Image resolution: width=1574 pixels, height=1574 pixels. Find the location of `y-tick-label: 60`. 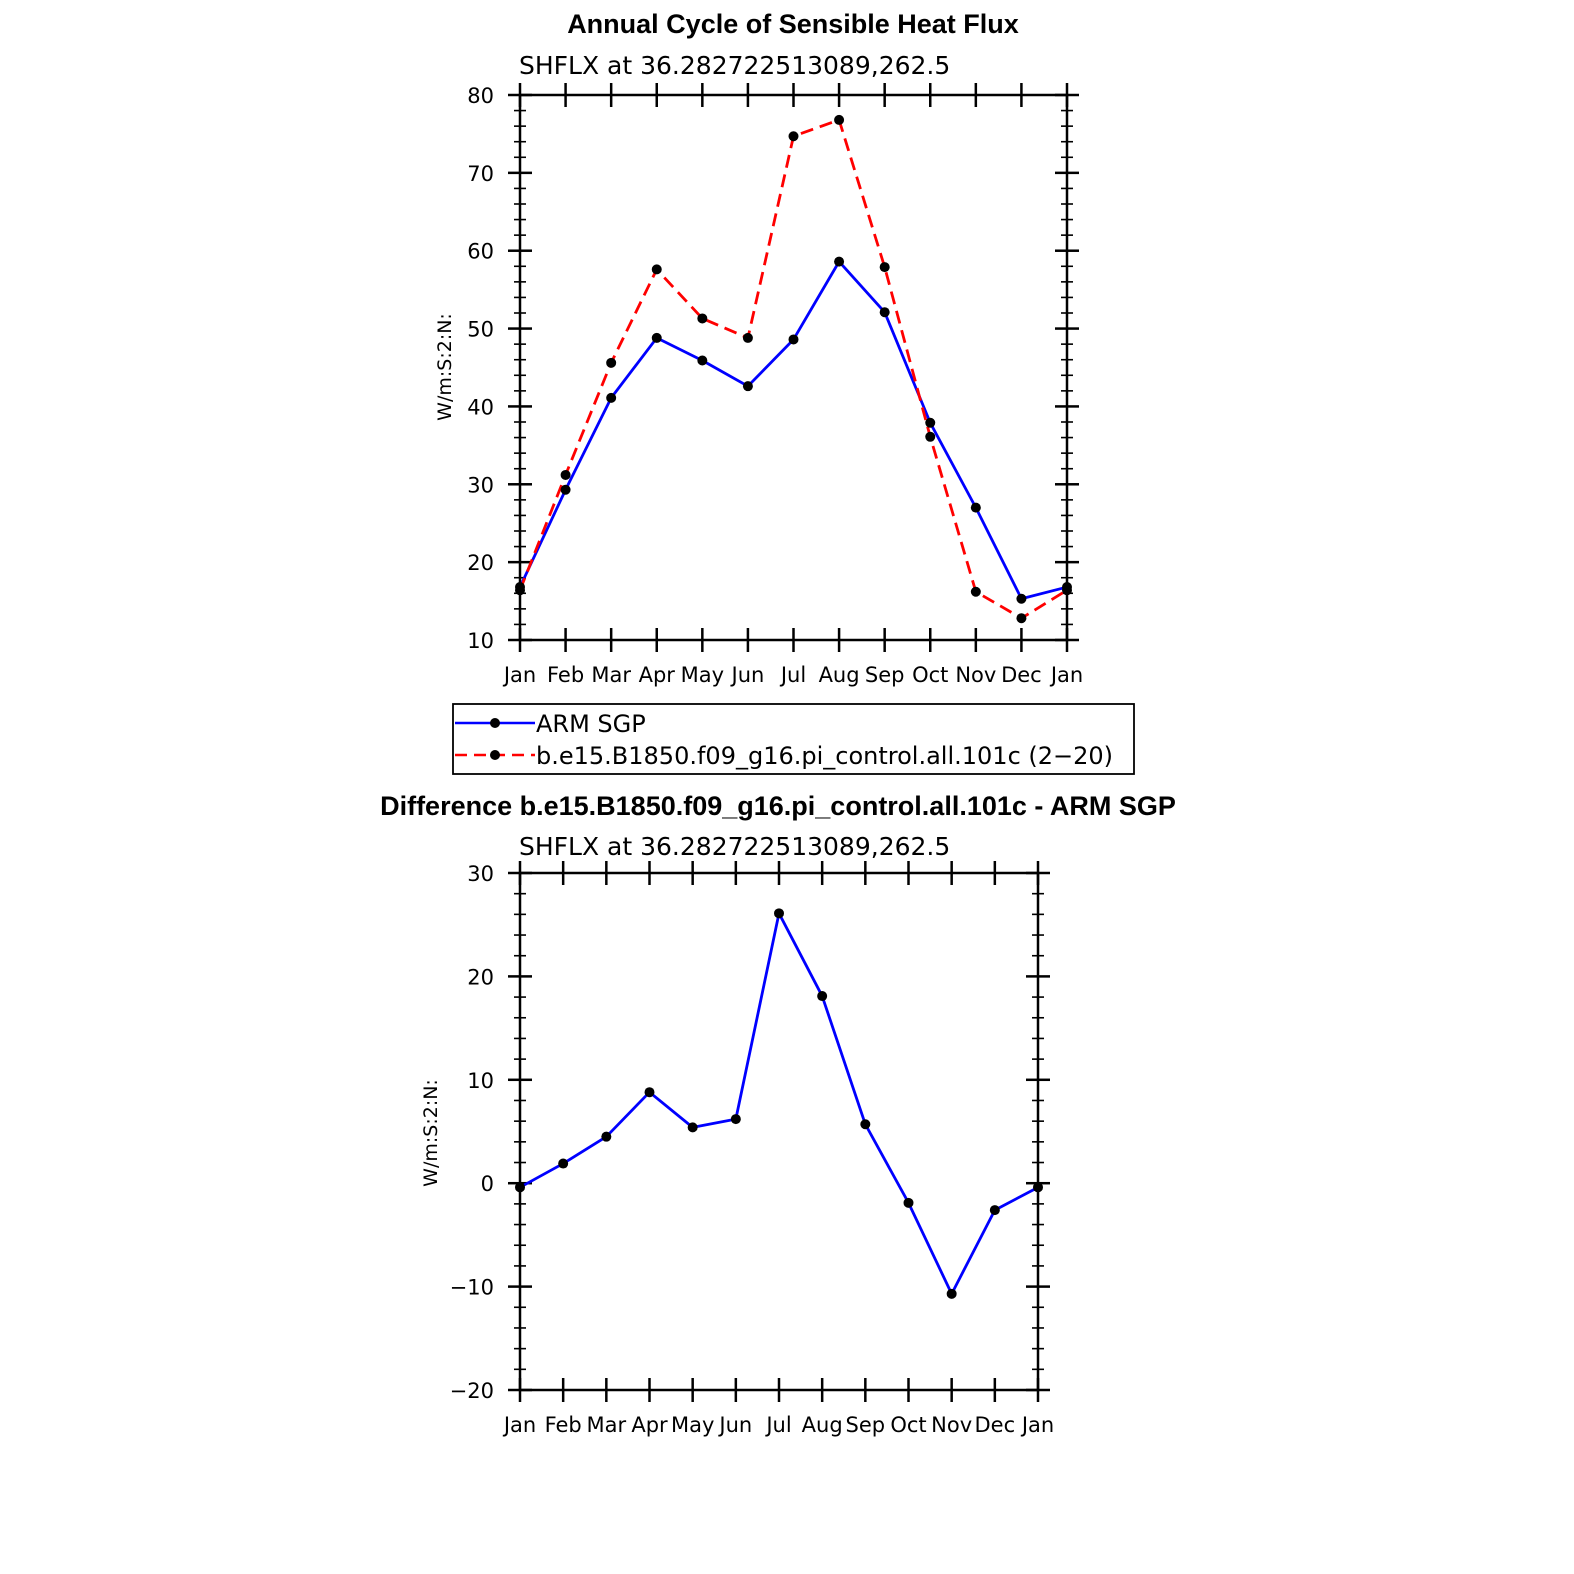

y-tick-label: 60 is located at coordinates (480, 252).